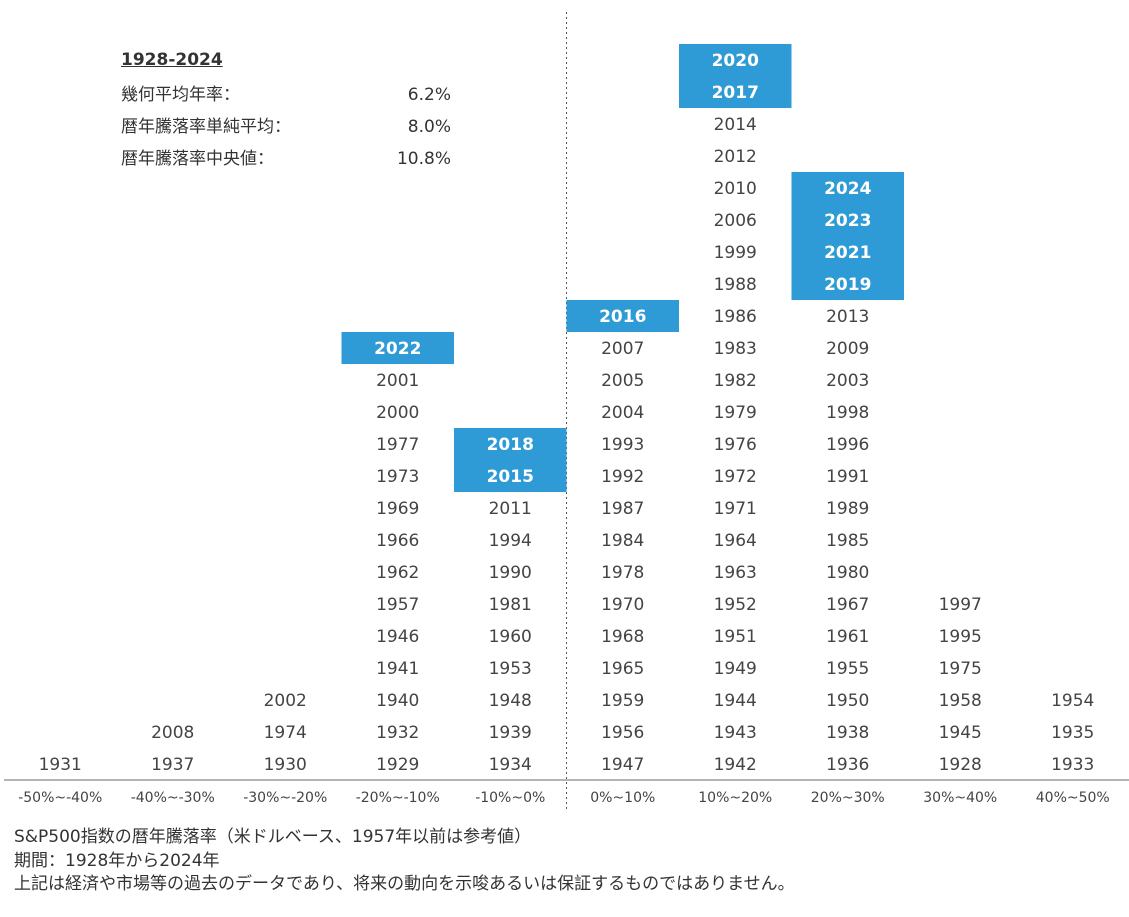 This screenshot has width=1129, height=917. I want to click on footnote-period: 期間：1928年から2024年, so click(117, 860).